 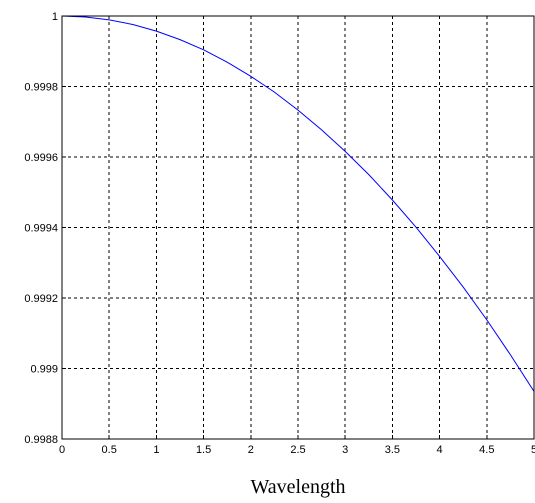 I want to click on x-axis: 0 0.5 1 1.5 2 2.5 3 3.5 4 4.5 5, so click(x=297, y=445).